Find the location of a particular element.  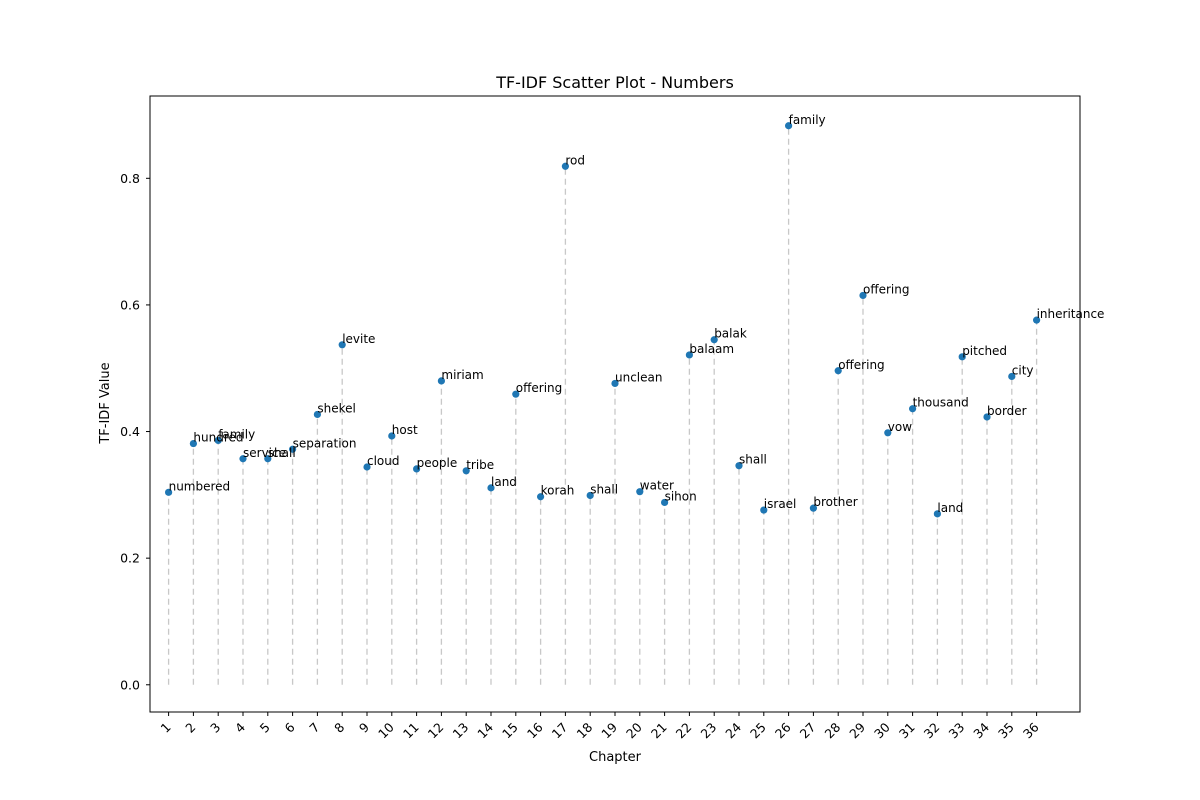

point-label: cloud is located at coordinates (383, 461).